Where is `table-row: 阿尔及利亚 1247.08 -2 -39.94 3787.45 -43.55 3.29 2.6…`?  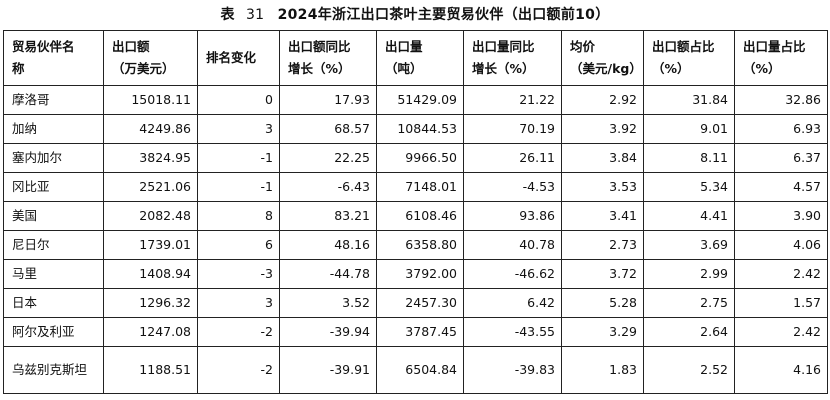 table-row: 阿尔及利亚 1247.08 -2 -39.94 3787.45 -43.55 3.29 2.6… is located at coordinates (415, 332).